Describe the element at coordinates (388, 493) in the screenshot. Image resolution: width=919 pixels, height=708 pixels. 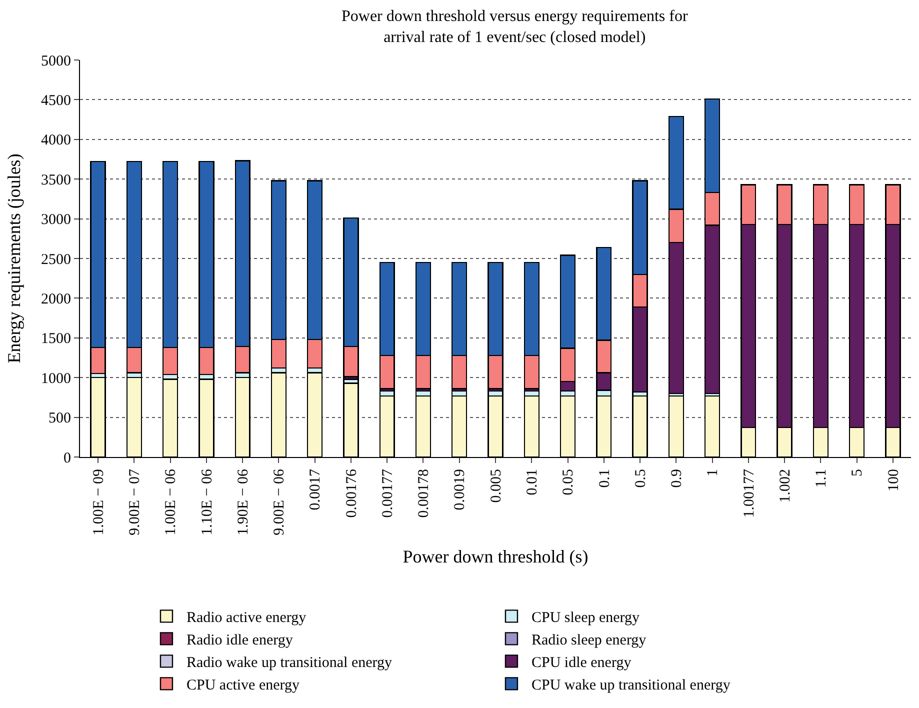
I see `x-tick-label: 0.00177` at that location.